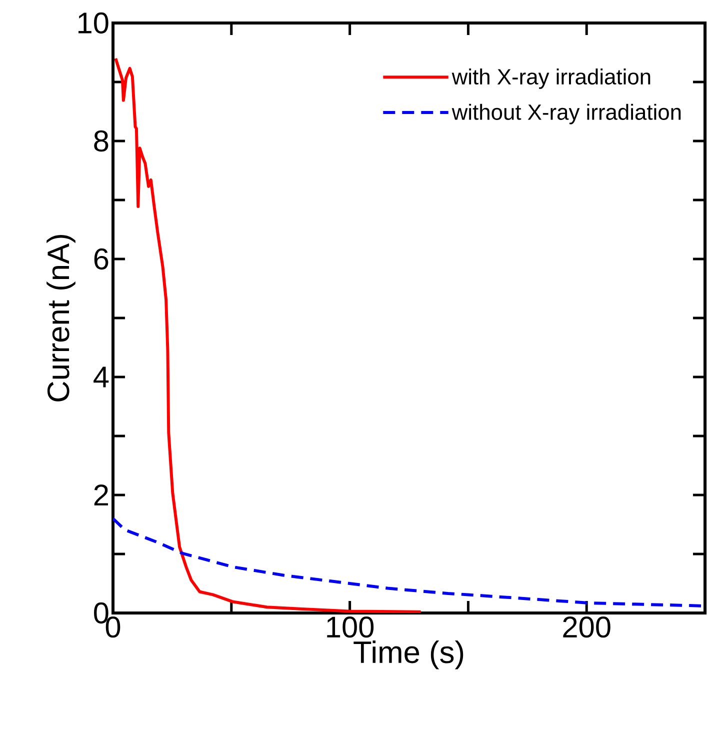 Image resolution: width=707 pixels, height=732 pixels. I want to click on y-tick-label: 8, so click(101, 141).